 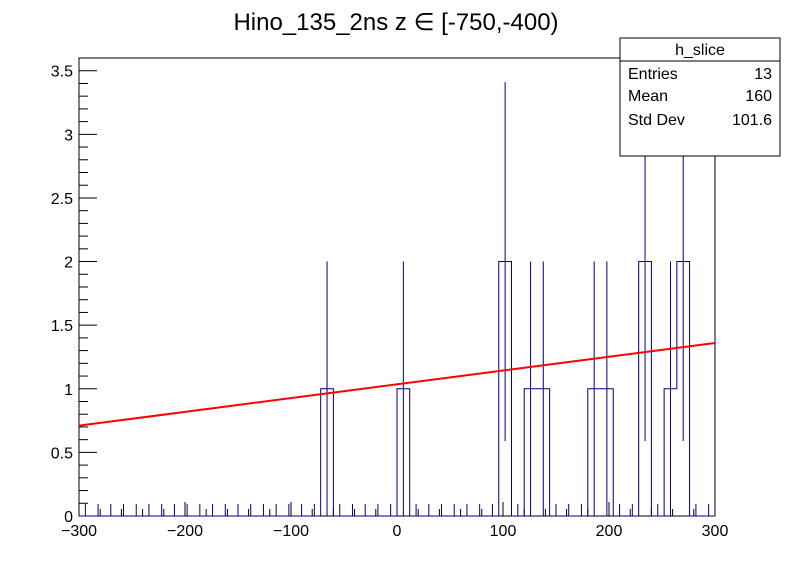 I want to click on fit-curve-group, so click(x=397, y=384).